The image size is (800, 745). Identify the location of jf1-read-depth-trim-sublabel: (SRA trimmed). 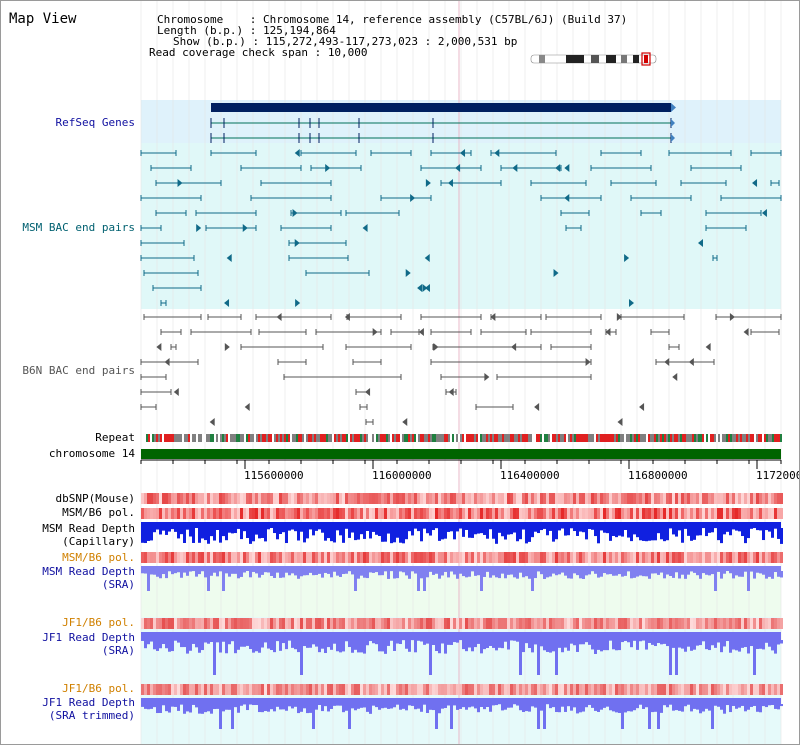
(91, 715).